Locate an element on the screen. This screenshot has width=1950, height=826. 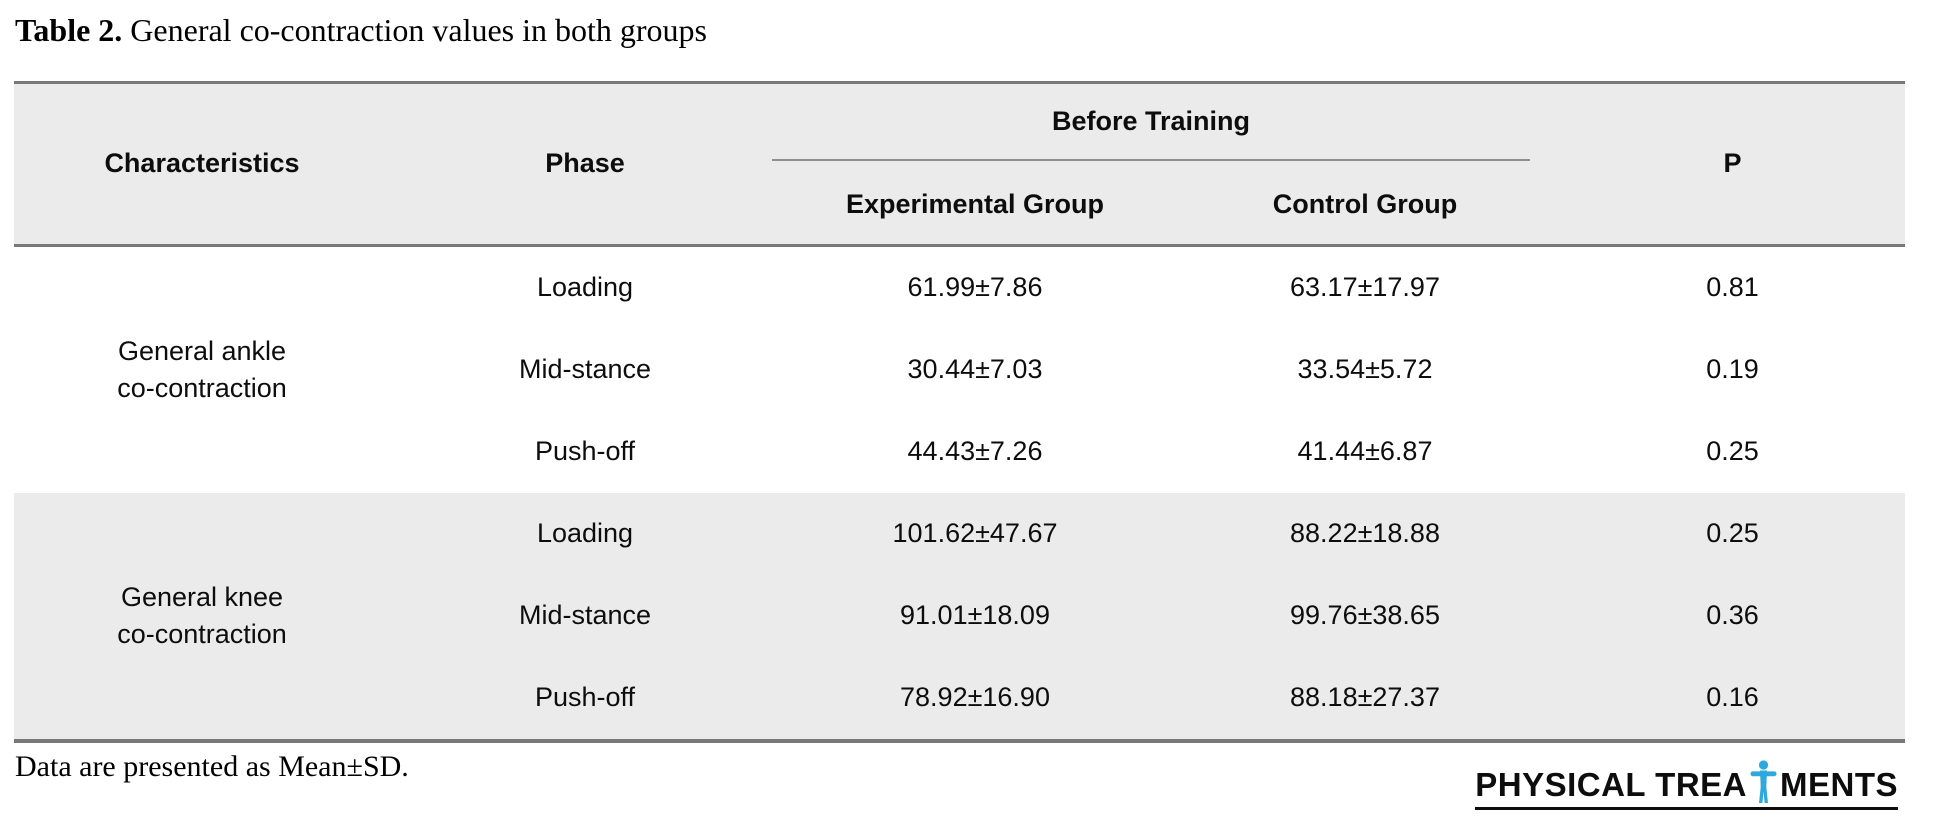
header-experimental-group: Experimental Group is located at coordinates (975, 203).